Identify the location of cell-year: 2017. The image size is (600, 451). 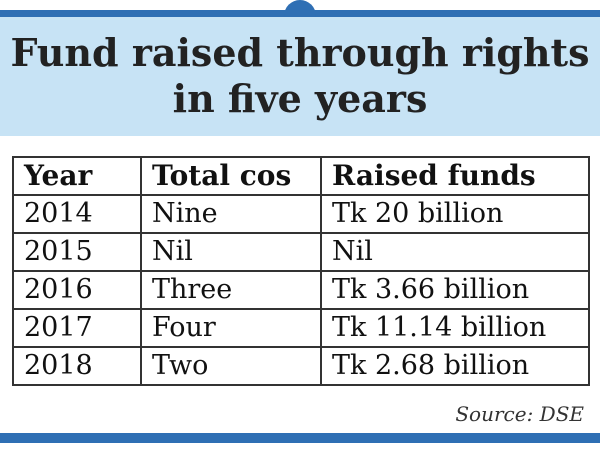
(77, 328).